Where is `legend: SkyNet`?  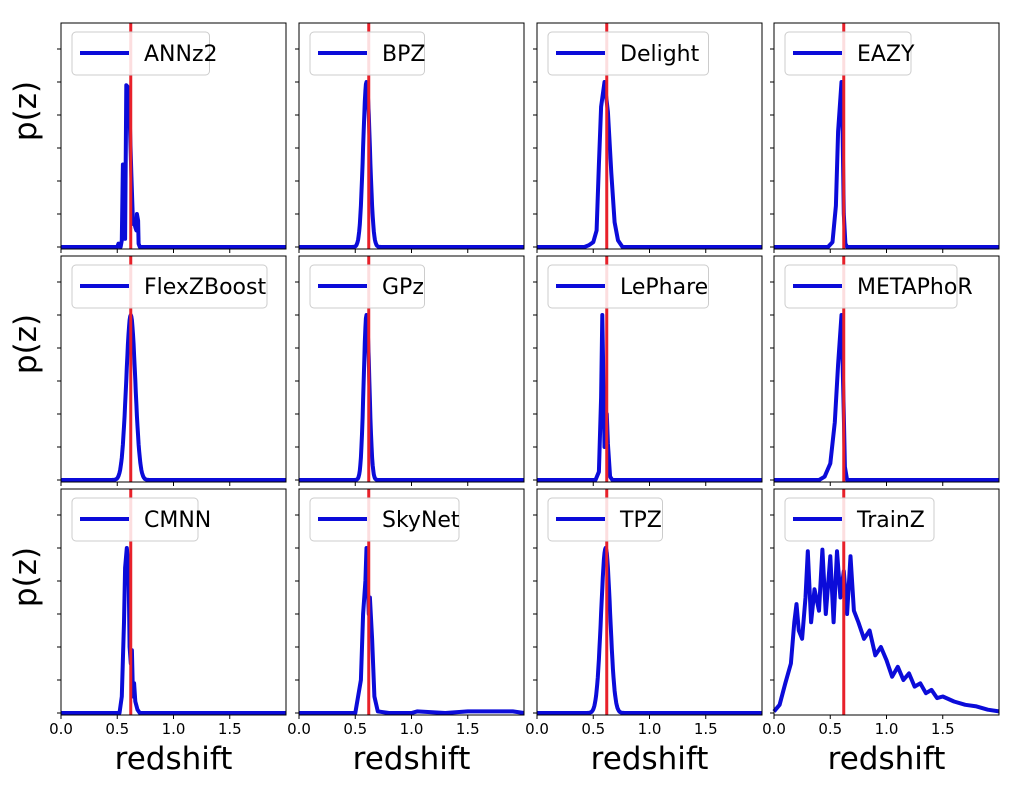
legend: SkyNet is located at coordinates (384, 519).